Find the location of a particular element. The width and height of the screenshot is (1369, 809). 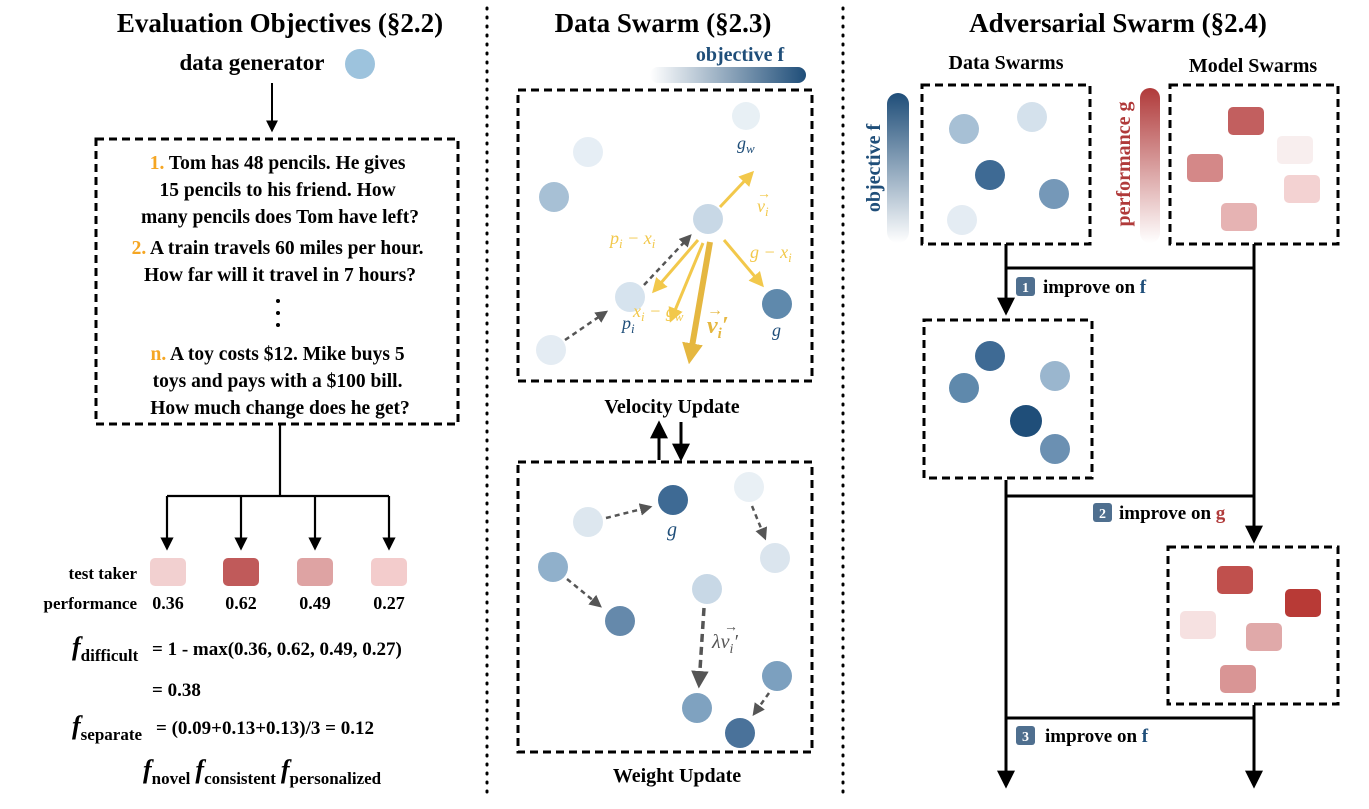

step-1: 1 improve on f is located at coordinates (1081, 287).